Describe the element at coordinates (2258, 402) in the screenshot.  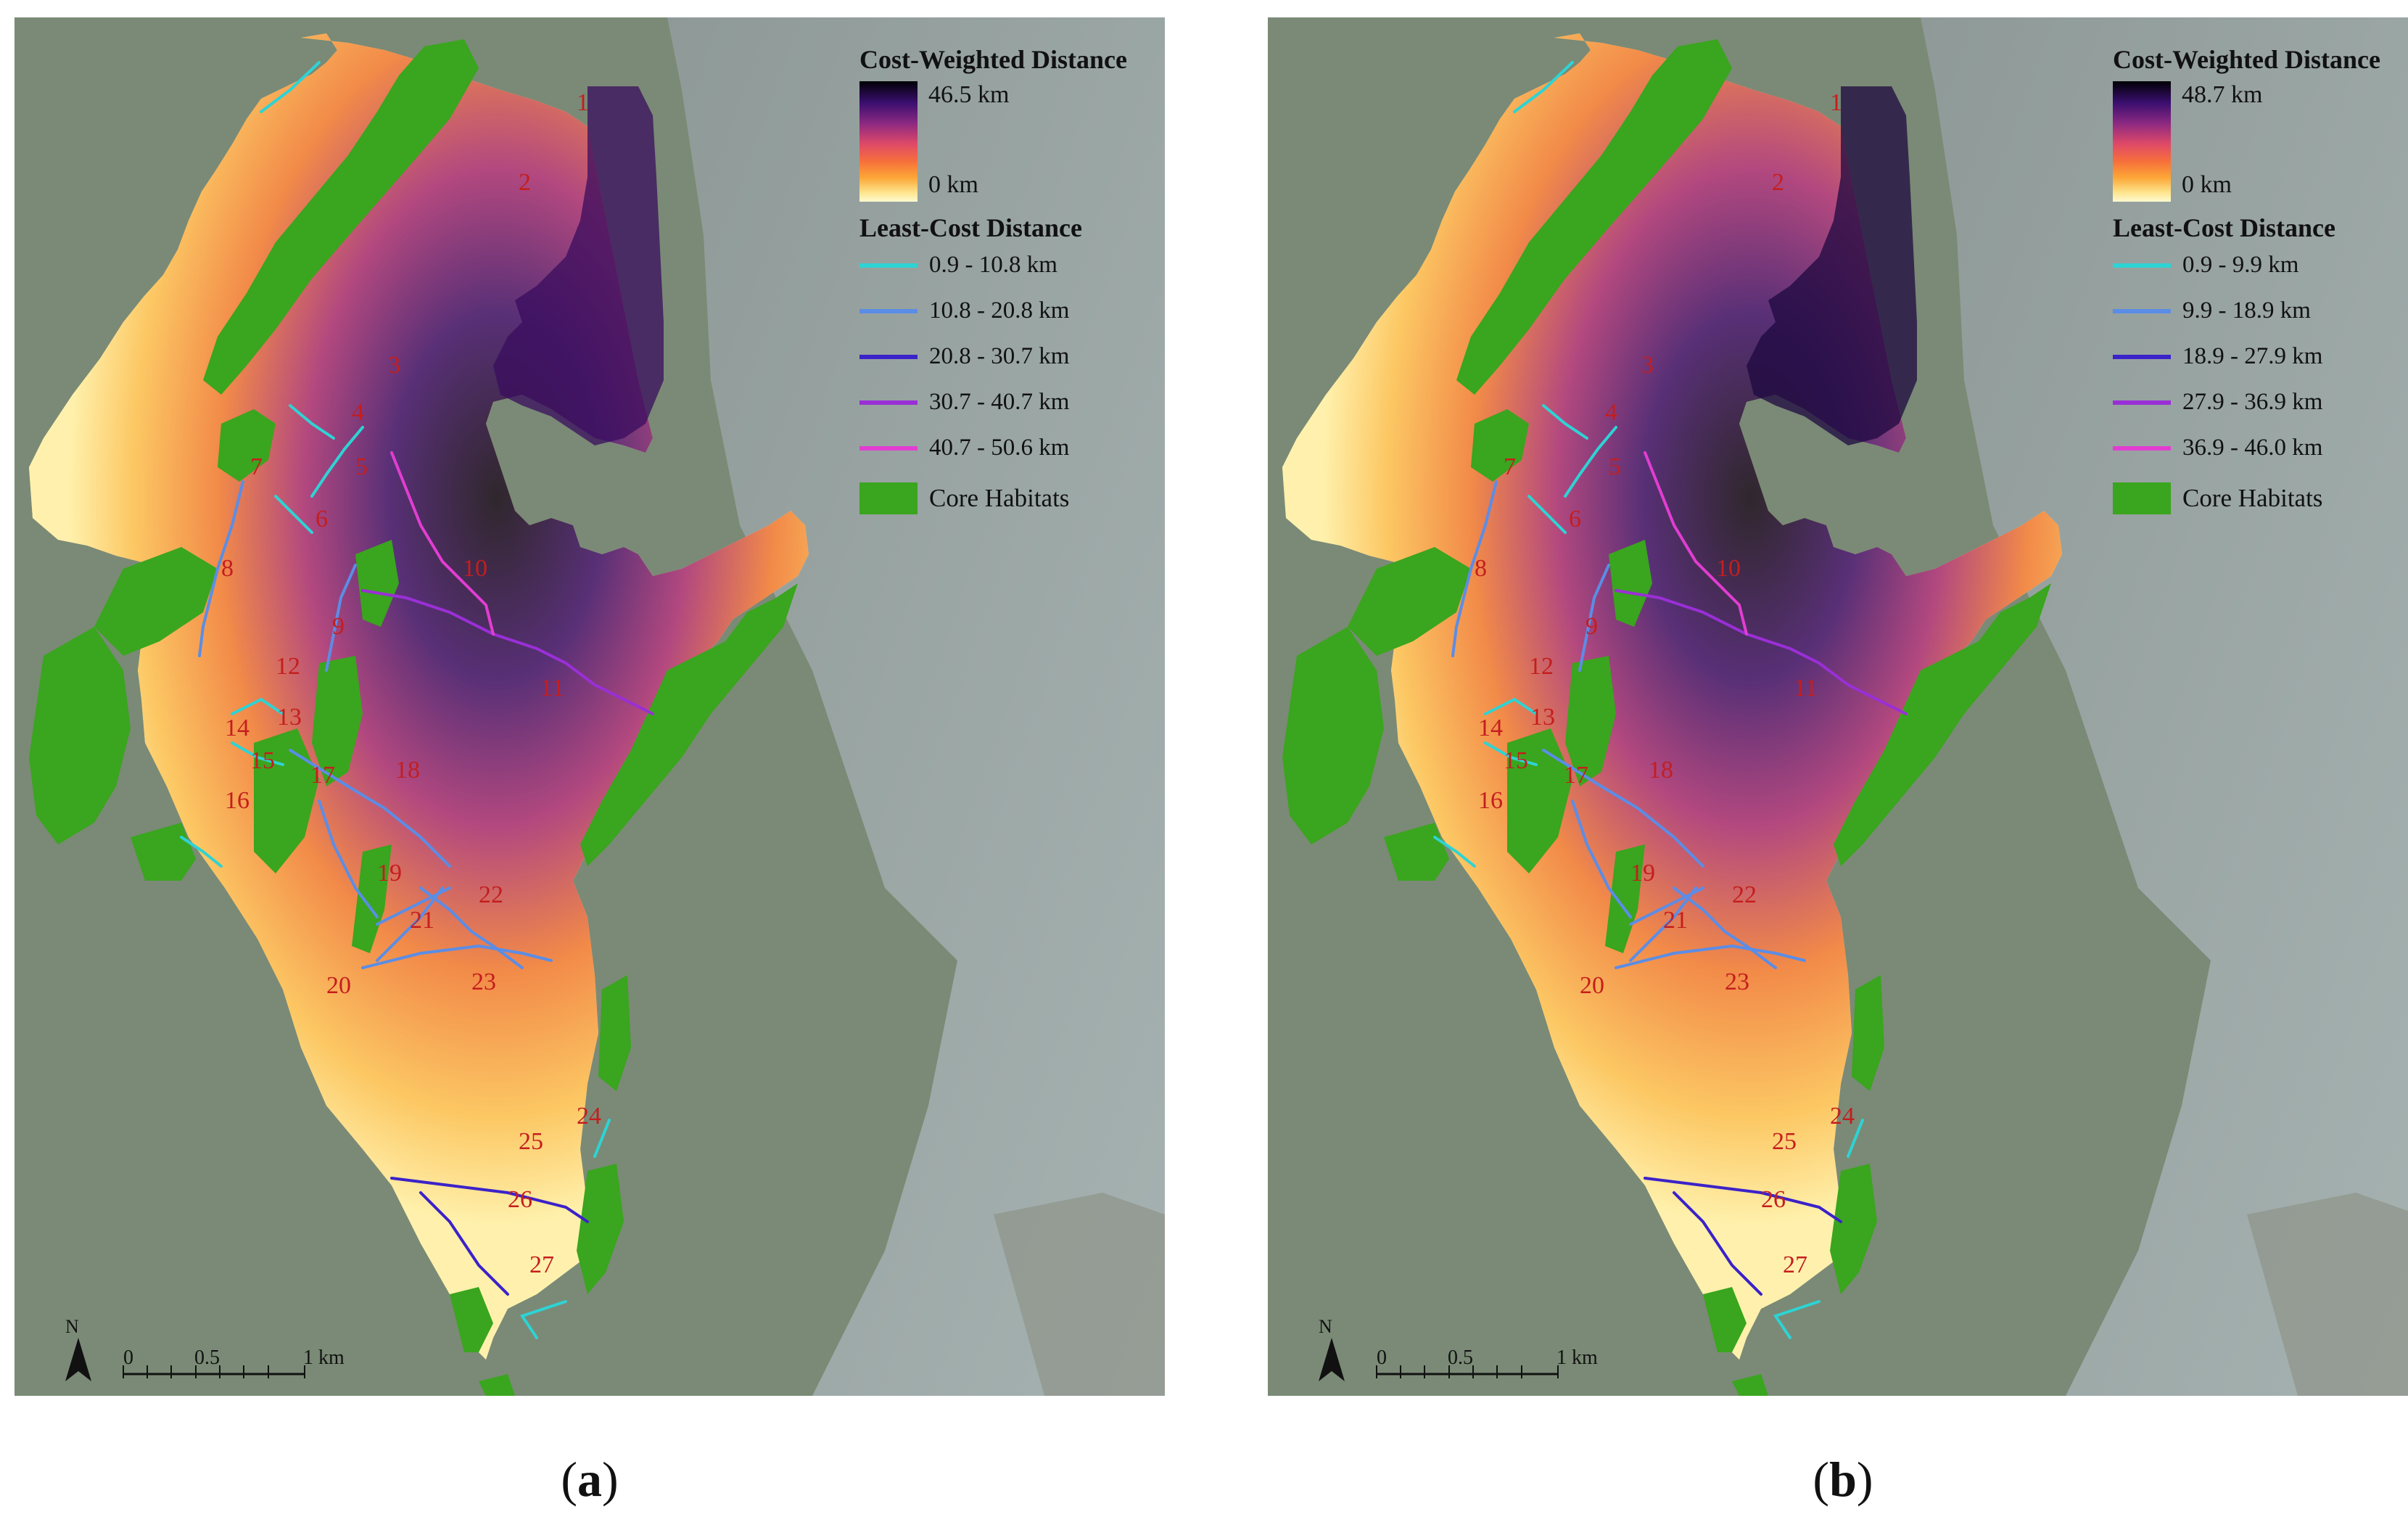
I see `lc-class-4: 27.9 - 36.9 km` at that location.